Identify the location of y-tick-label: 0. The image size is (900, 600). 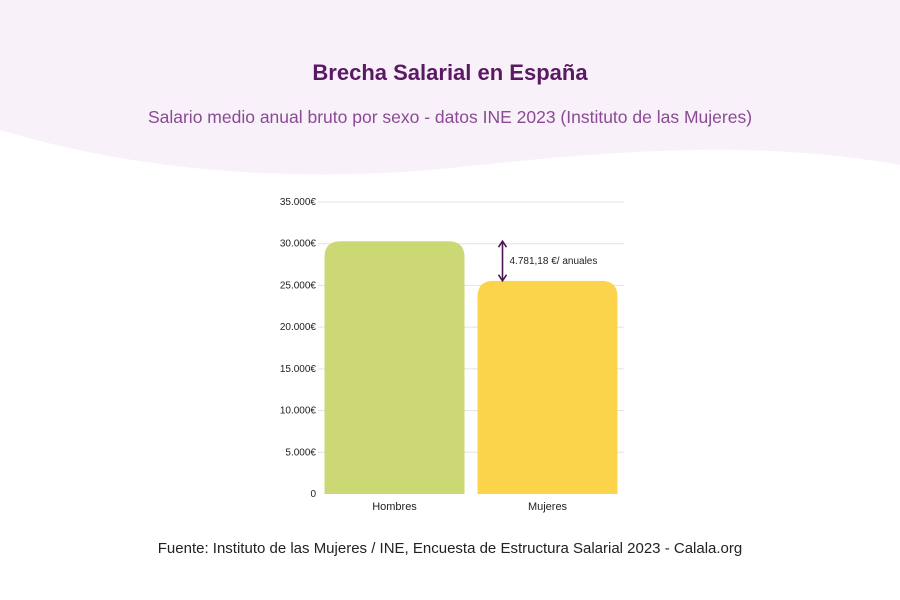
(313, 494).